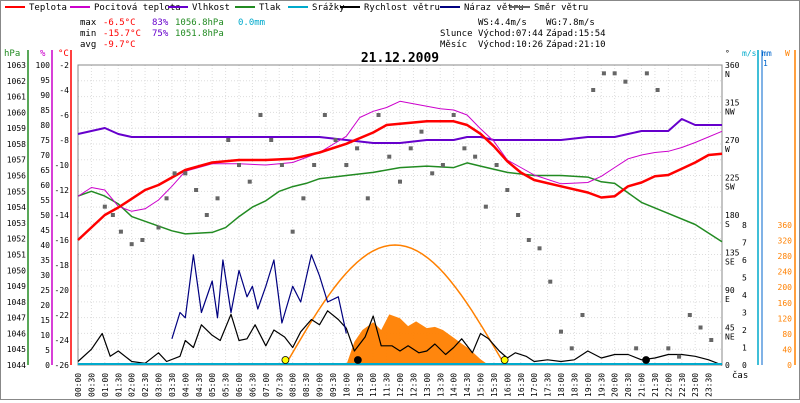  I want to click on stat-min-label: min, so click(88, 34).